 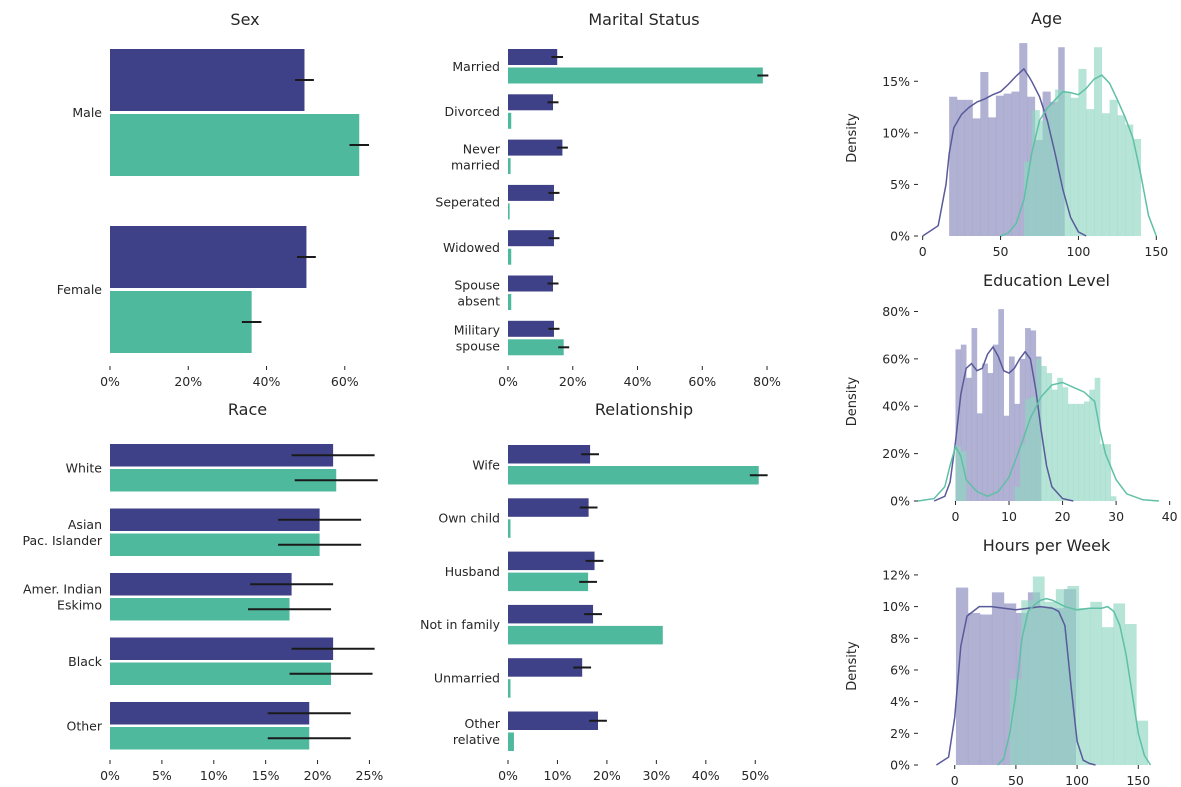 I want to click on relationship-title: Relationship, so click(x=644, y=409).